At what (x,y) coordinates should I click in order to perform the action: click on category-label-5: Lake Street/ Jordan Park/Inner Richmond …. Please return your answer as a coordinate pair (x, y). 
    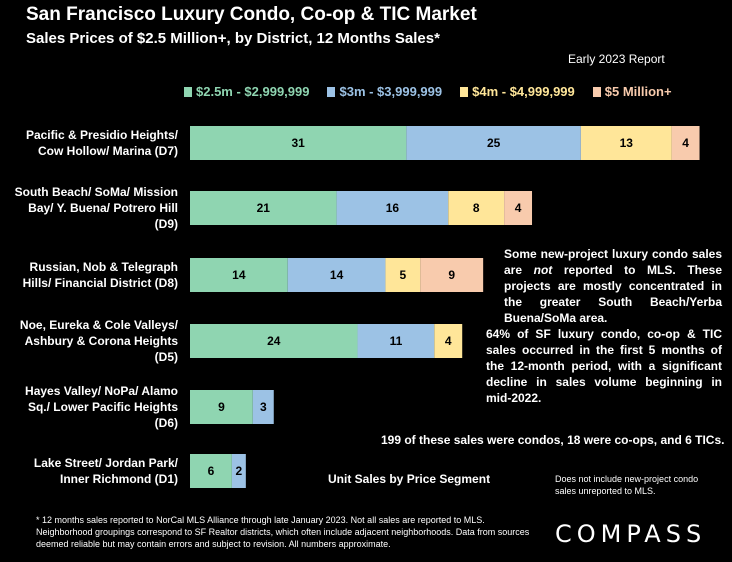
    Looking at the image, I should click on (106, 471).